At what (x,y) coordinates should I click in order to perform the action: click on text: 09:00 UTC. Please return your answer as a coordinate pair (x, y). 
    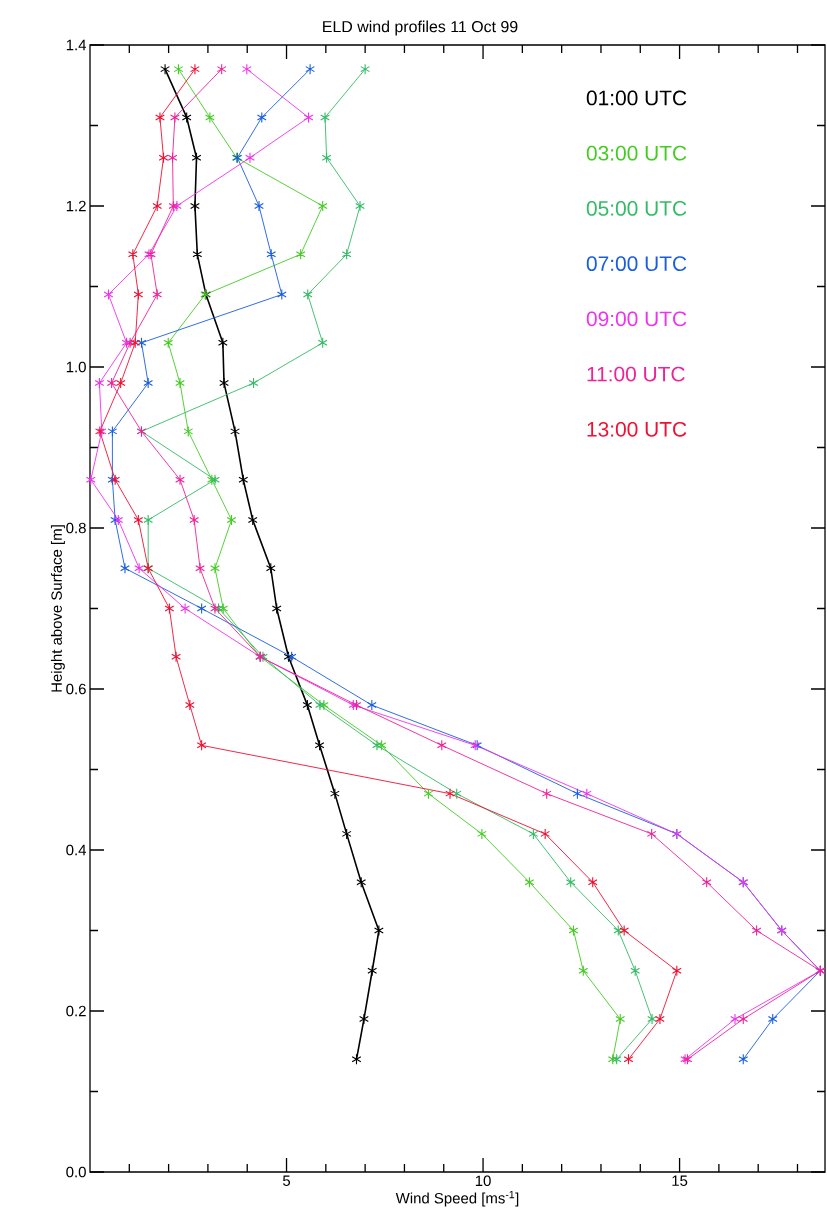
    Looking at the image, I should click on (636, 319).